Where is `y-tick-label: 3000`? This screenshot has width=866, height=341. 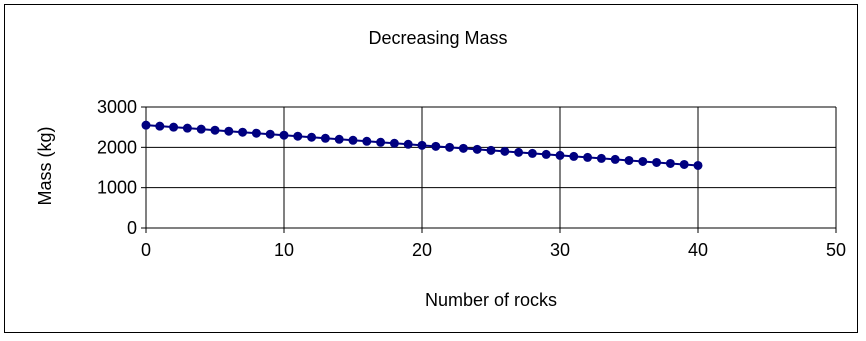 y-tick-label: 3000 is located at coordinates (117, 107).